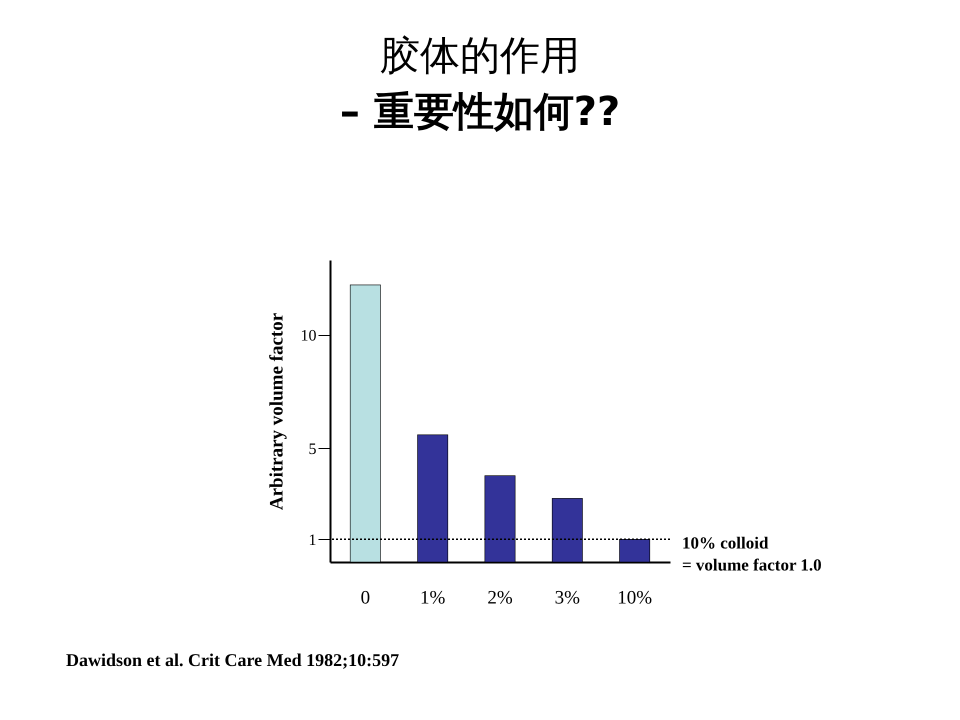 The image size is (960, 720). Describe the element at coordinates (365, 598) in the screenshot. I see `x-tick-label: 0` at that location.